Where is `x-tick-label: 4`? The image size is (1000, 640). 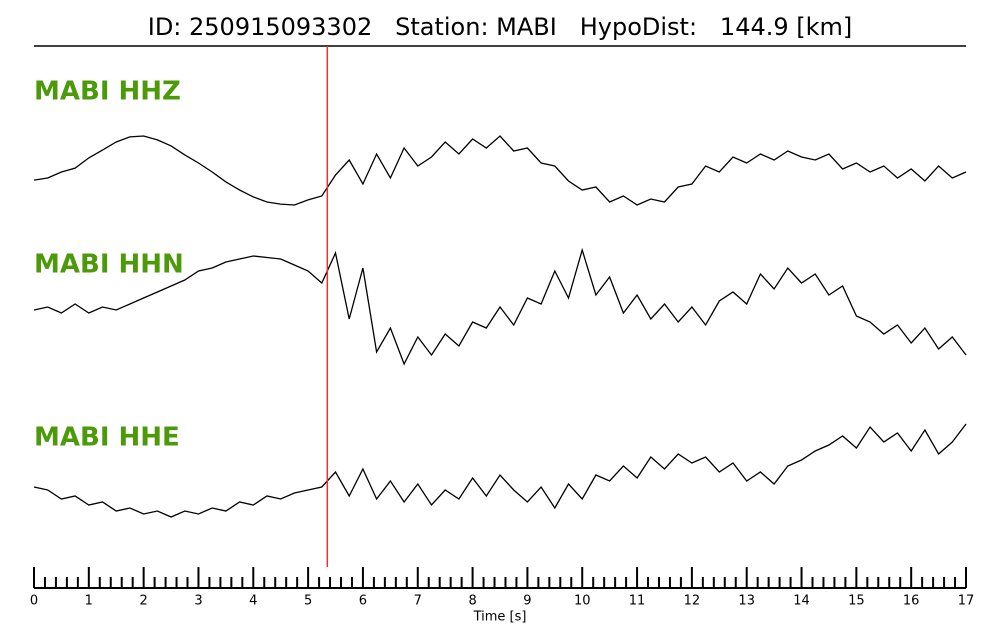 x-tick-label: 4 is located at coordinates (253, 601).